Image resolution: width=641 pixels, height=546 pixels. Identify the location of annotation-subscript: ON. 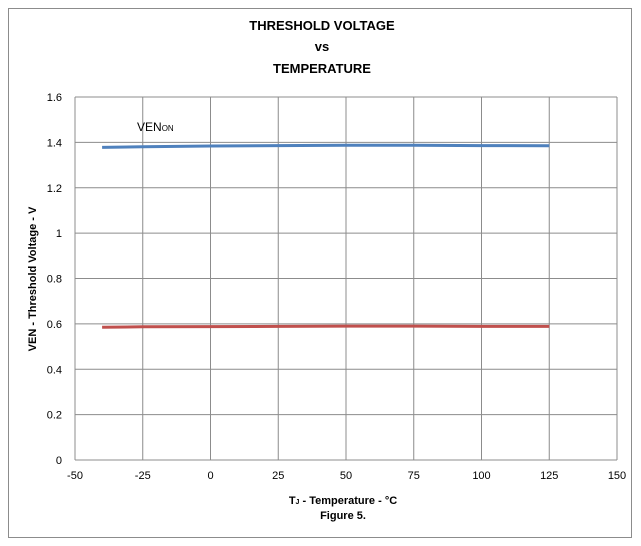
(168, 128).